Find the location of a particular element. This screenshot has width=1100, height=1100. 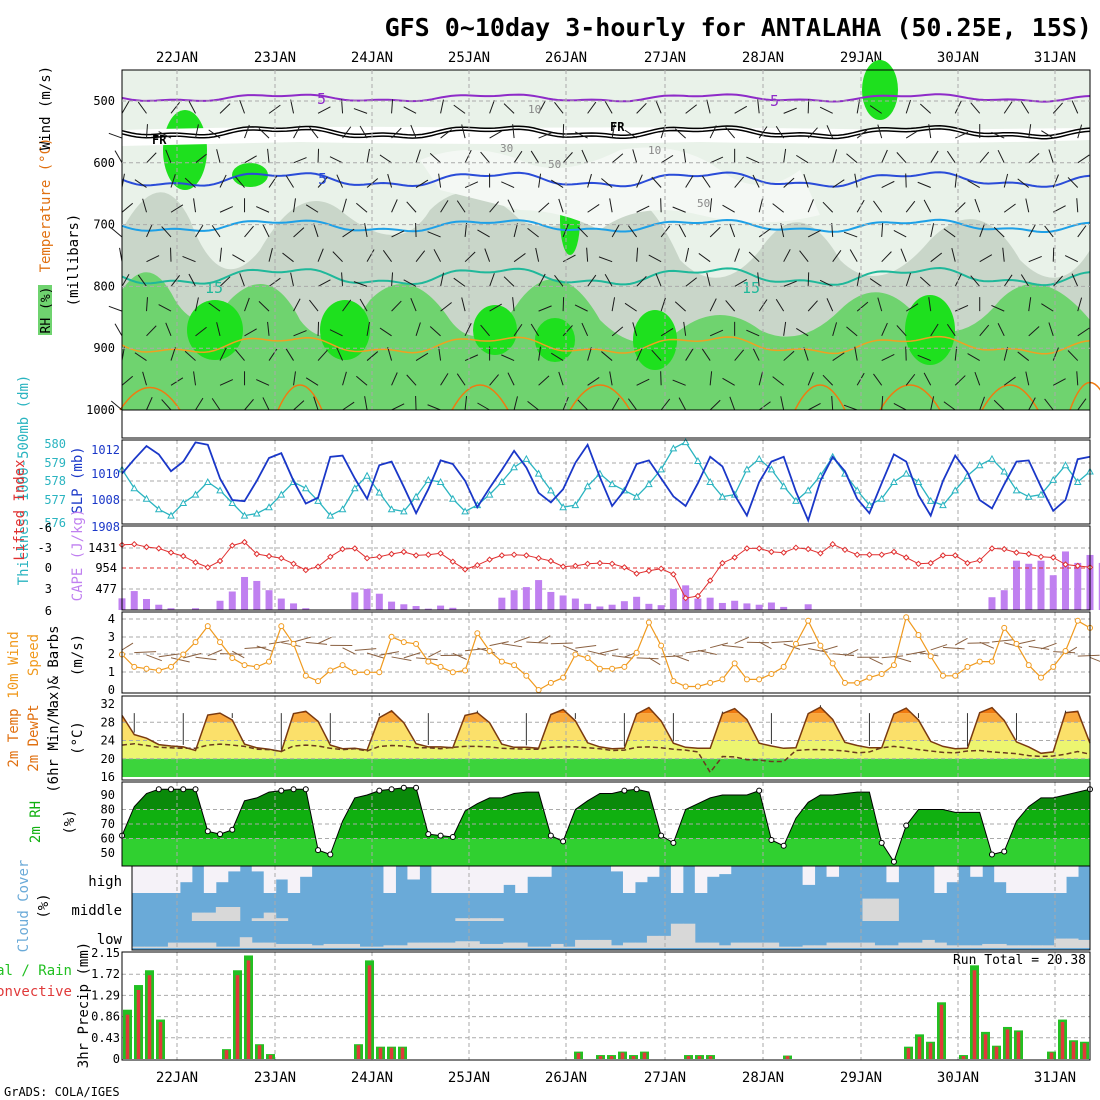

y-tick-label: 50 is located at coordinates (108, 853).